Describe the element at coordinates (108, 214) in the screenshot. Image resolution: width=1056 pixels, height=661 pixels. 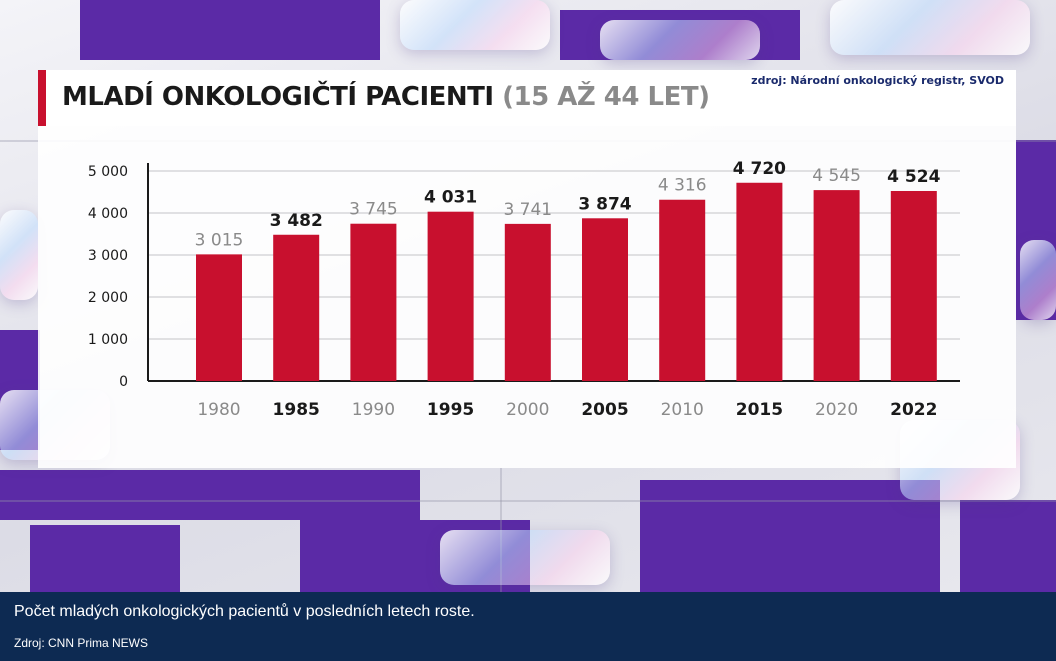
I see `y-tick-label: 4 000` at that location.